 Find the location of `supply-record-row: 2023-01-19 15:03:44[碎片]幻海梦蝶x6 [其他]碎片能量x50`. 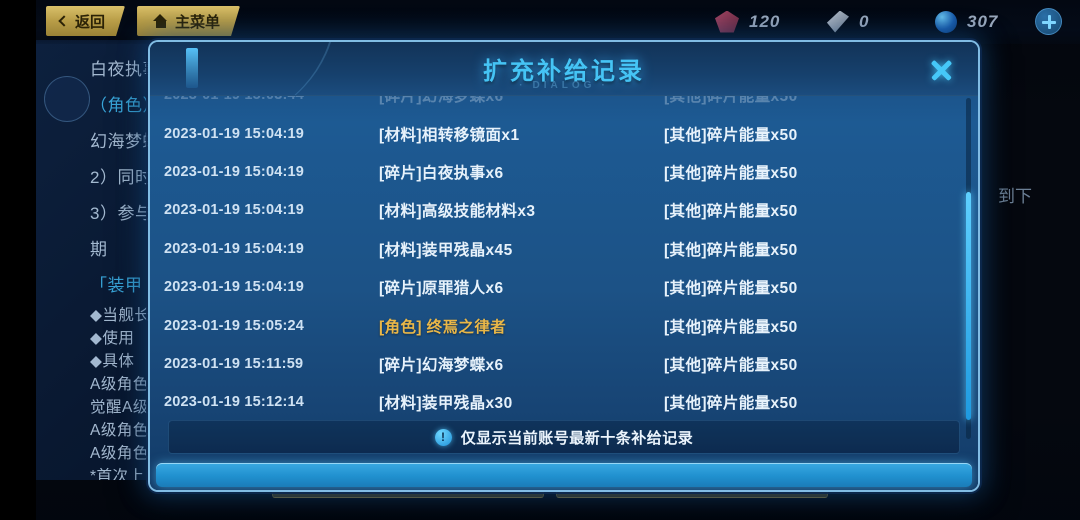

supply-record-row: 2023-01-19 15:03:44[碎片]幻海梦蝶x6 [其他]碎片能量x50 is located at coordinates (564, 105).